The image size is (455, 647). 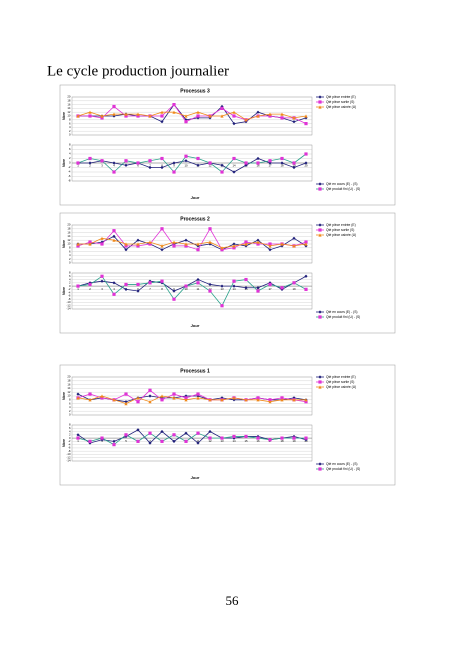 What do you see at coordinates (294, 441) in the screenshot?
I see `x-tick-label: 19` at bounding box center [294, 441].